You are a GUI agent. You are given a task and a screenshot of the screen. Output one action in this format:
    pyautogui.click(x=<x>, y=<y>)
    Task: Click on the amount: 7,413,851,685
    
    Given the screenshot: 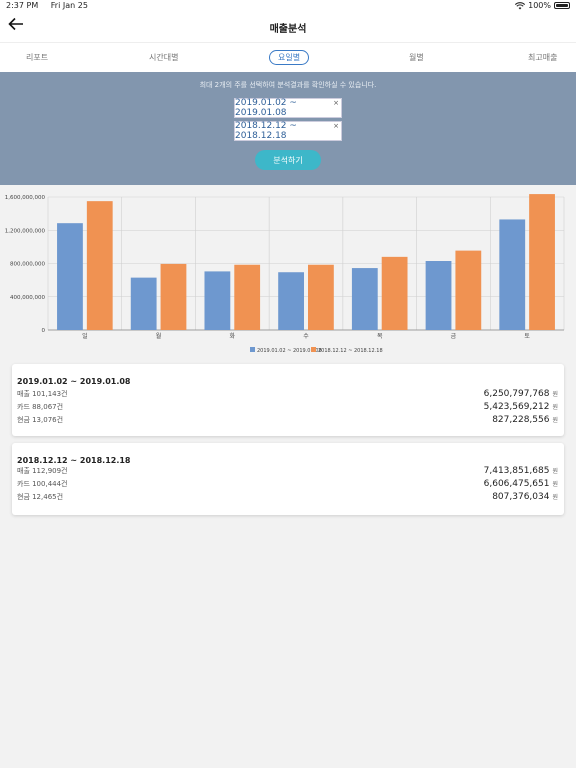 What is the action you would take?
    pyautogui.click(x=516, y=471)
    